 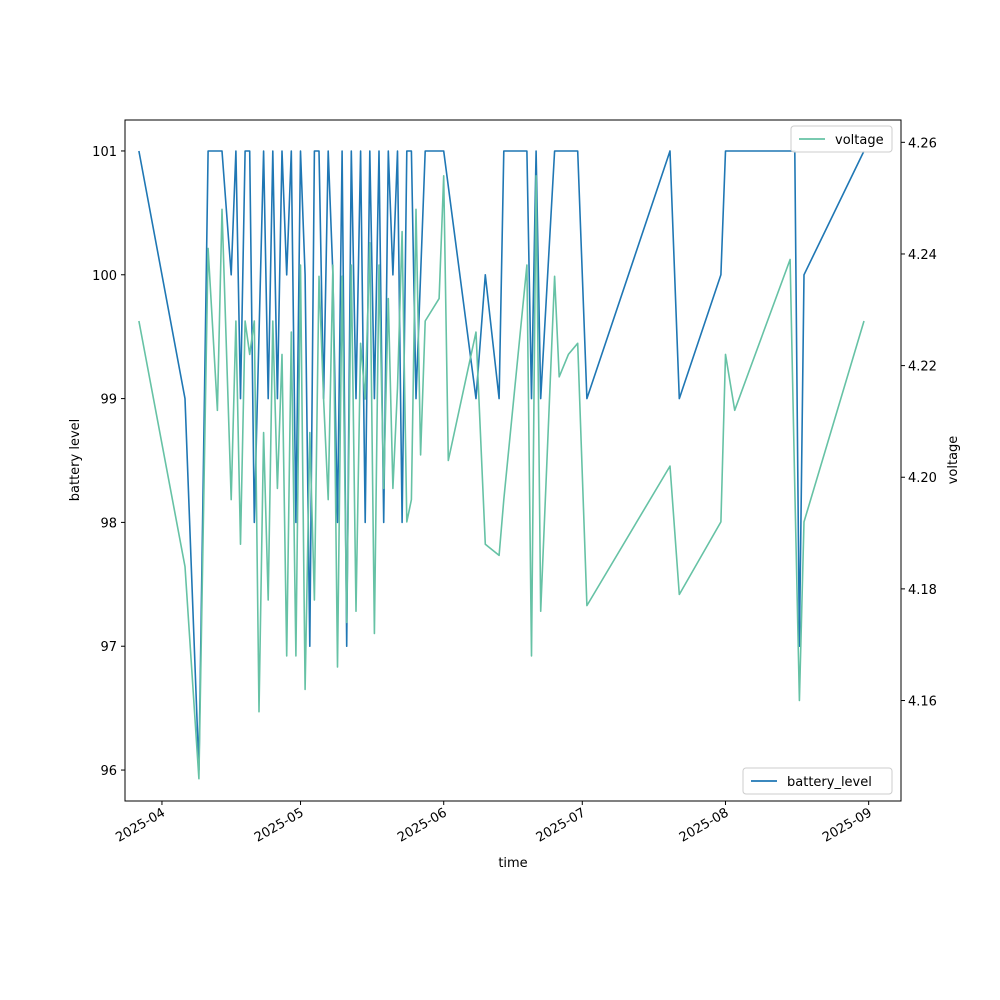 What do you see at coordinates (75, 460) in the screenshot?
I see `y-axis-label-left: battery level` at bounding box center [75, 460].